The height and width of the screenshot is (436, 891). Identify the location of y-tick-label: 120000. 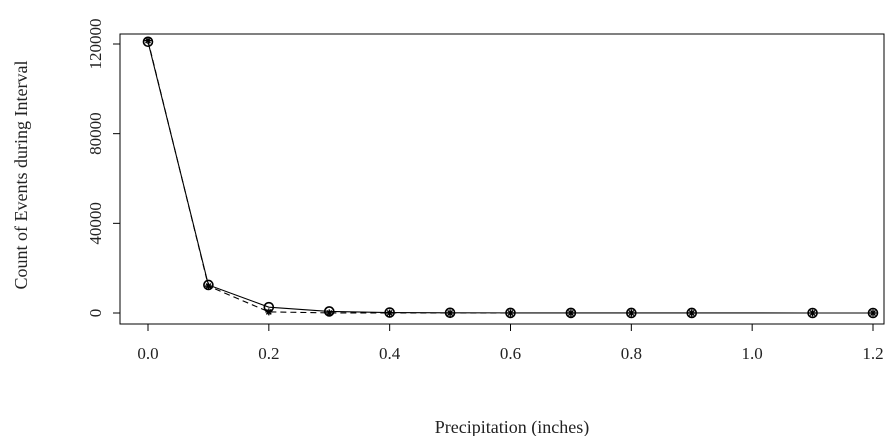
(95, 44).